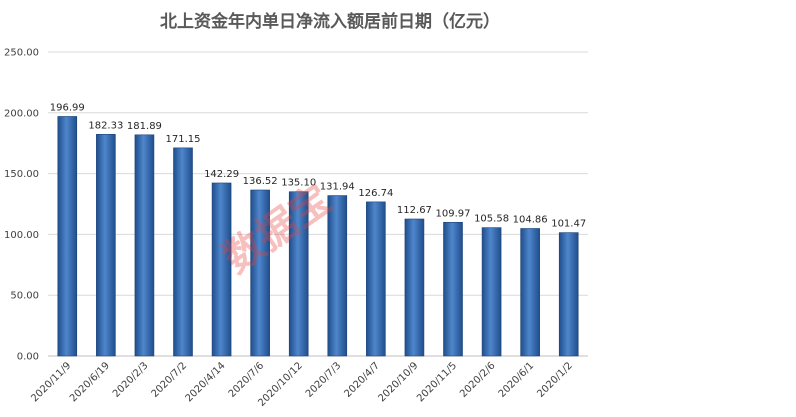 The width and height of the screenshot is (796, 417). Describe the element at coordinates (530, 219) in the screenshot. I see `data-label: 104.86` at that location.